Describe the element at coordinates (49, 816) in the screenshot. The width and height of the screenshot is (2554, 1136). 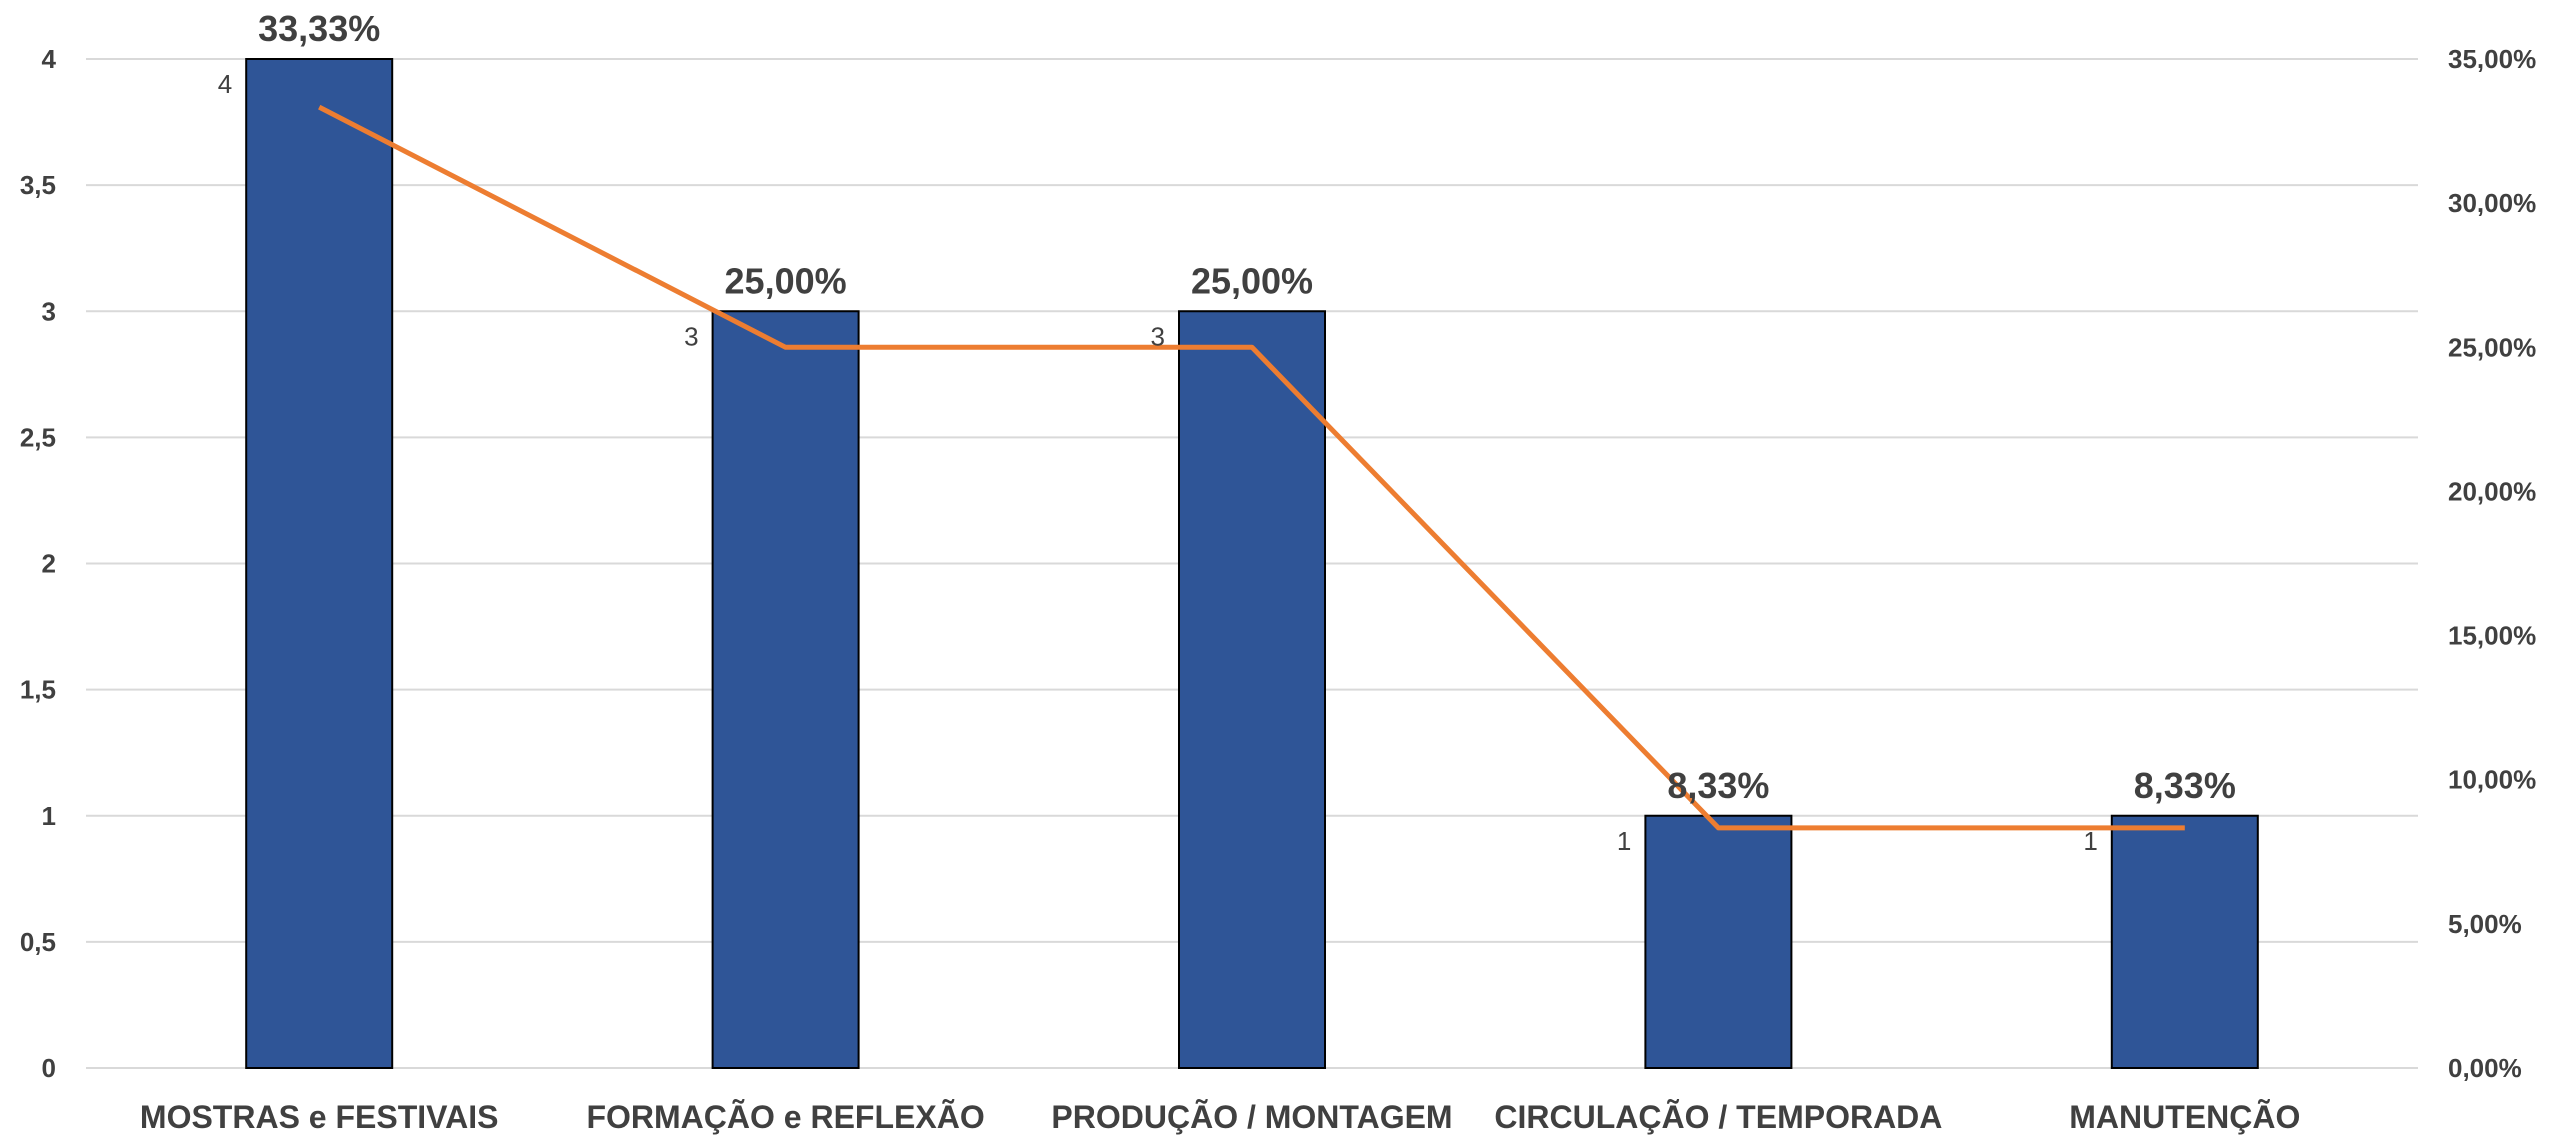
I see `left-tick-label: 1` at that location.